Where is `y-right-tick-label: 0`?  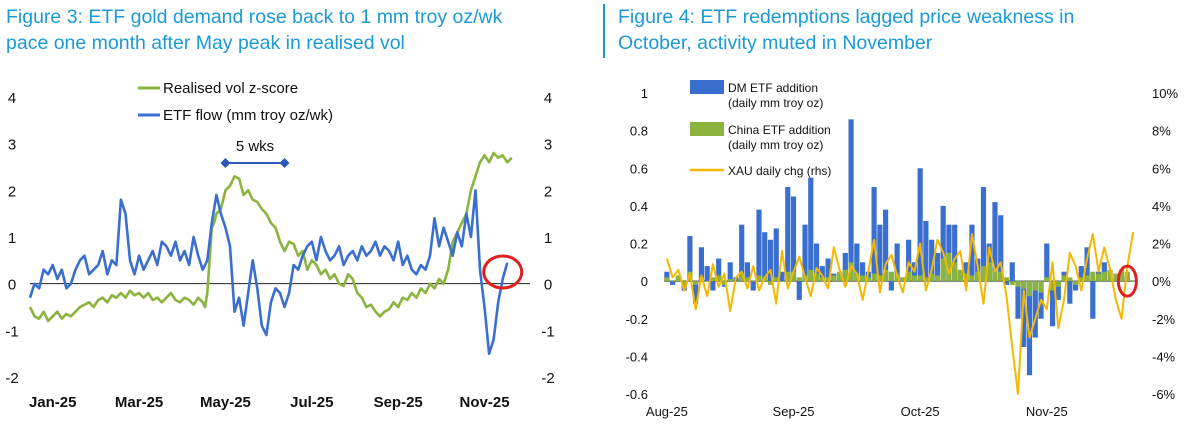 y-right-tick-label: 0 is located at coordinates (548, 285).